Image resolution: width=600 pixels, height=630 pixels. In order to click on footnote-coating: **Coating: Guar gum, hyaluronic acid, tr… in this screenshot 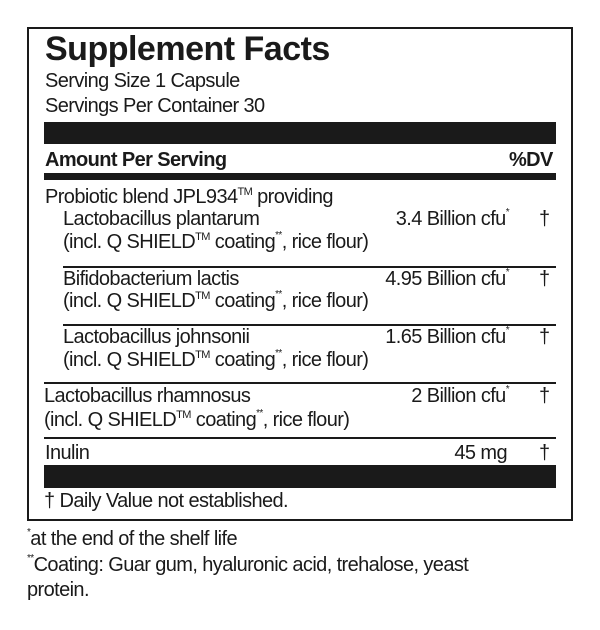, I will do `click(248, 565)`.